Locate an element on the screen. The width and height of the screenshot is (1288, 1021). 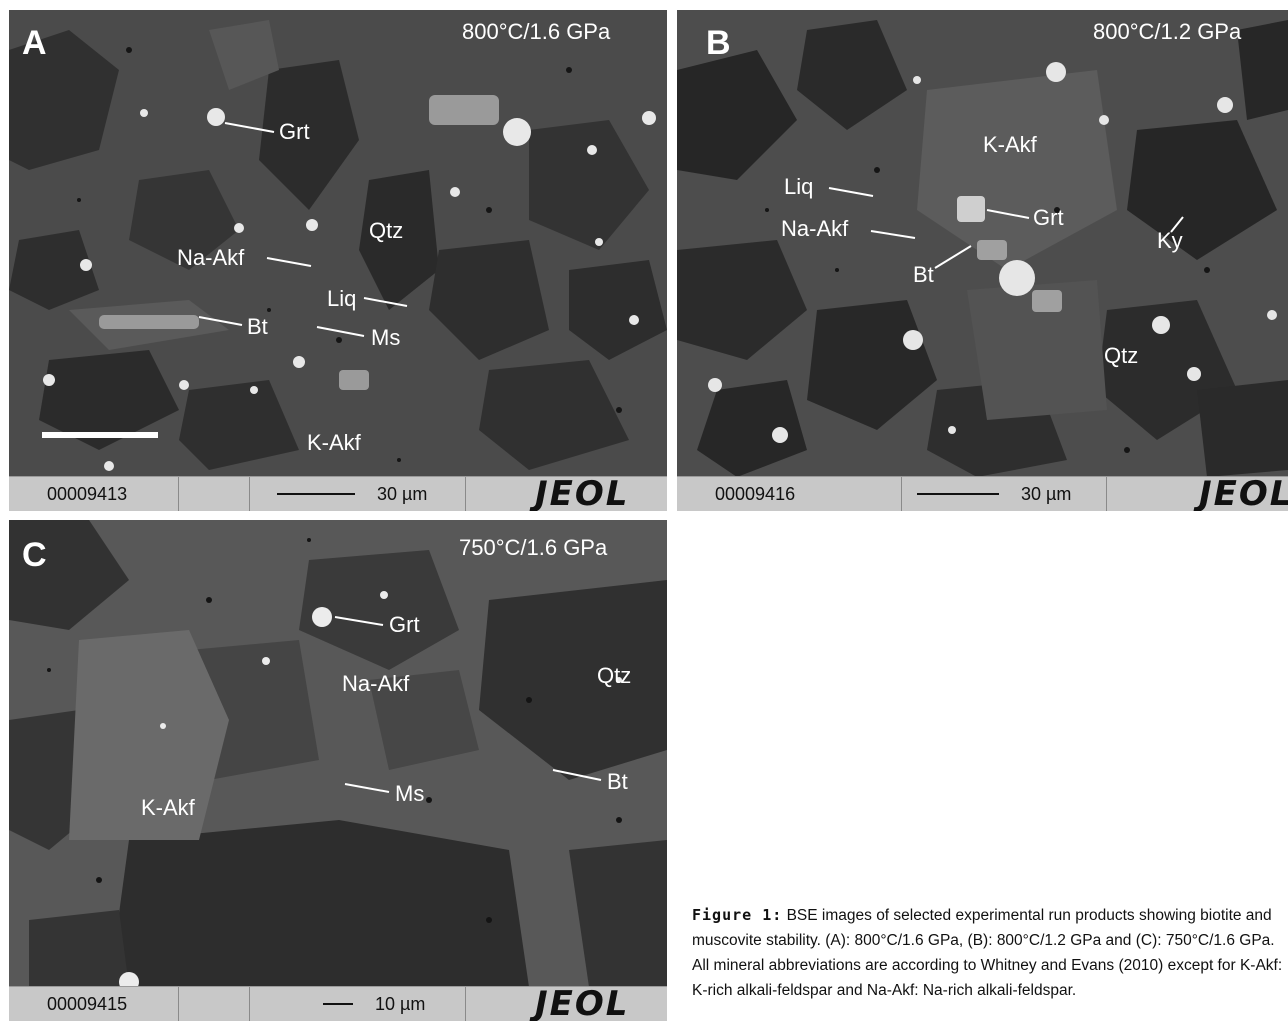
databar: 00009413 30 µm JEOL is located at coordinates (338, 493).